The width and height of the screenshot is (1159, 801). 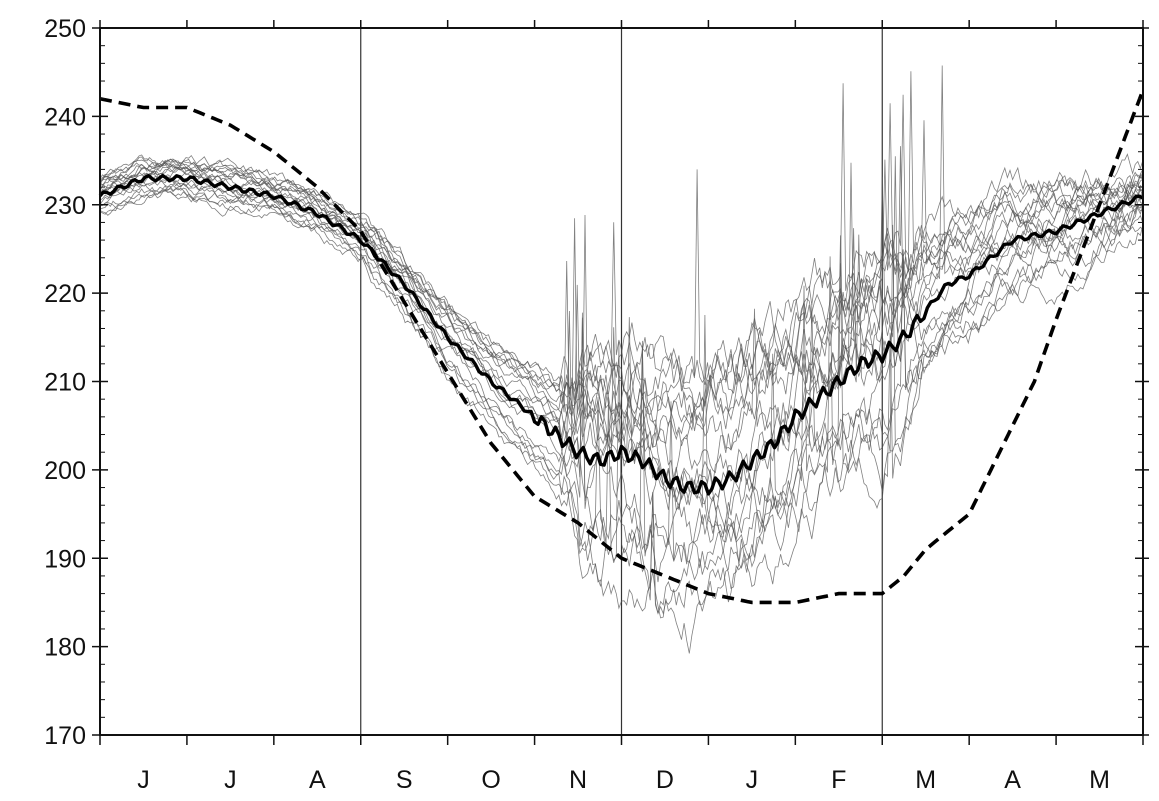 What do you see at coordinates (490, 780) in the screenshot?
I see `x-month-label: O` at bounding box center [490, 780].